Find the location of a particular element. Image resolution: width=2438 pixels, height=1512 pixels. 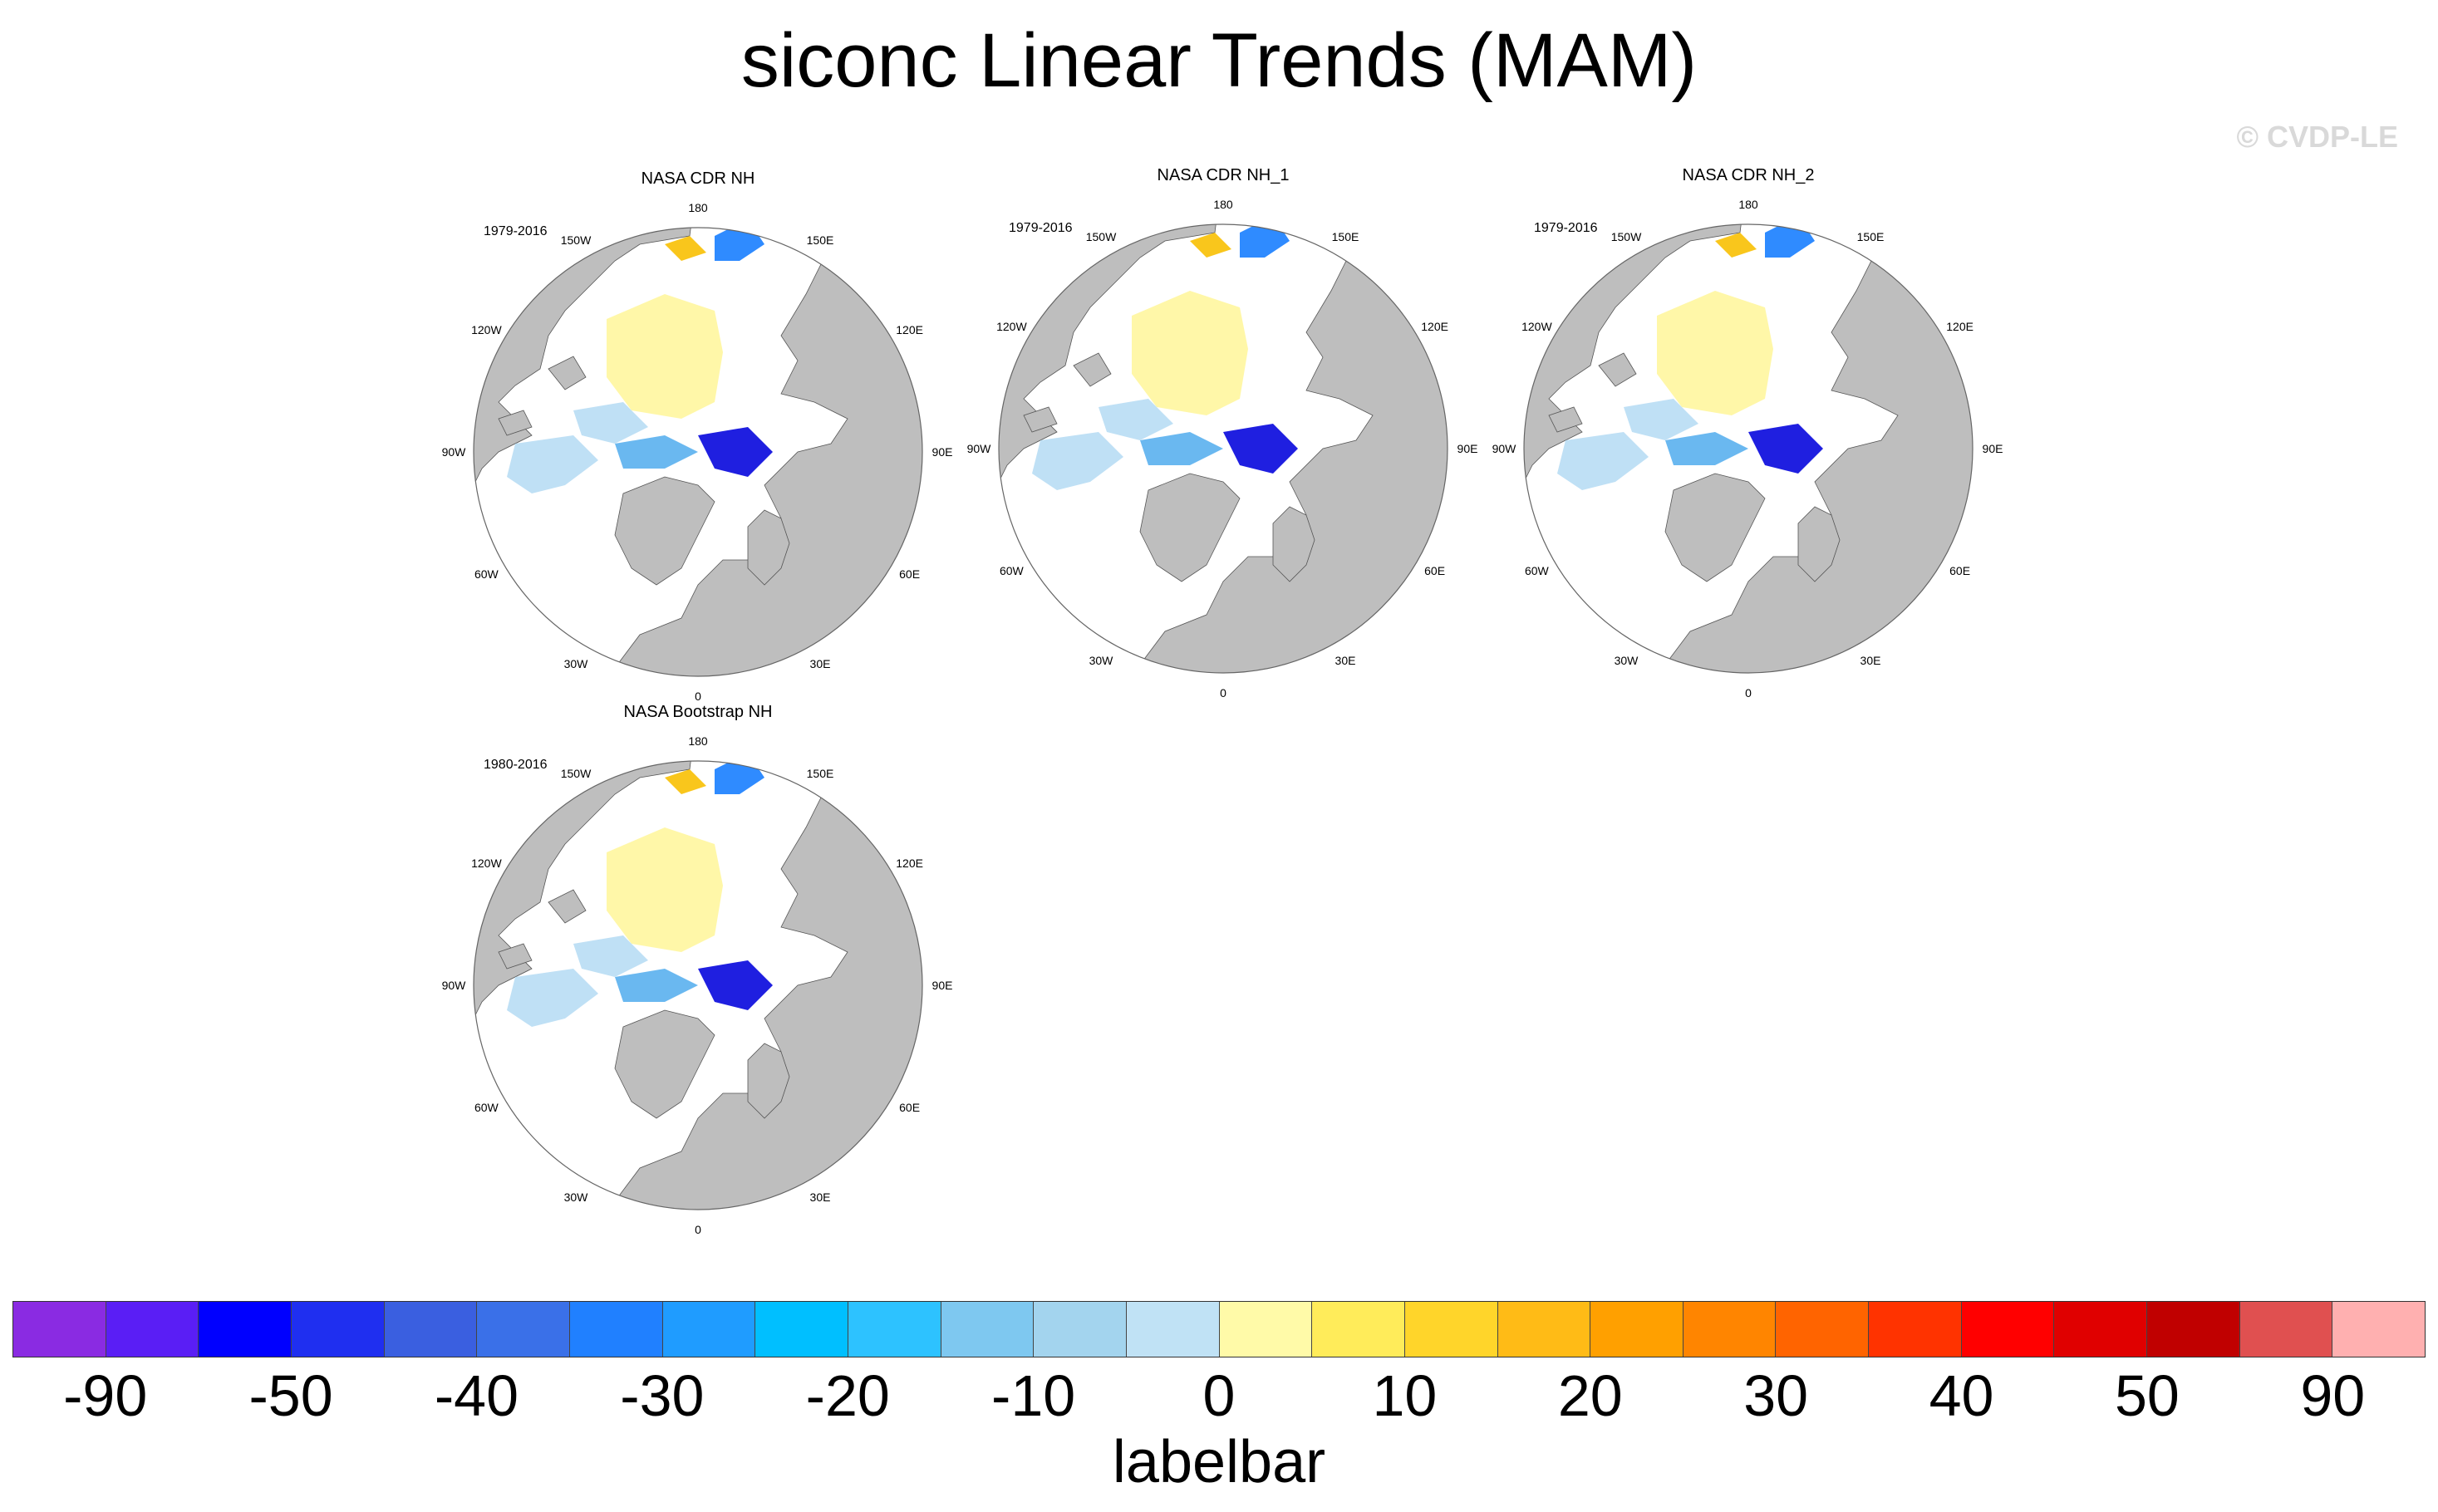

labelbar-tick-label: -90 is located at coordinates (105, 1395).